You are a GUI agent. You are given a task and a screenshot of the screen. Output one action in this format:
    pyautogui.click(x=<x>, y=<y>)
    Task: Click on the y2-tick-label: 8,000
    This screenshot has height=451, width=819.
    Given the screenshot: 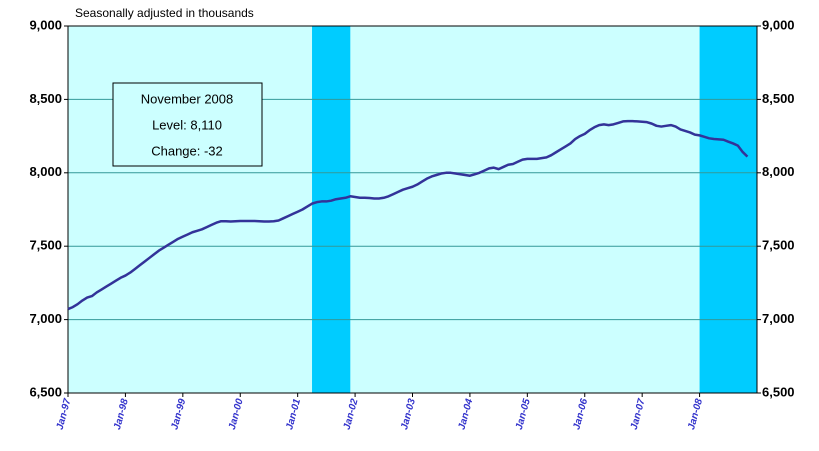 What is the action you would take?
    pyautogui.click(x=778, y=171)
    